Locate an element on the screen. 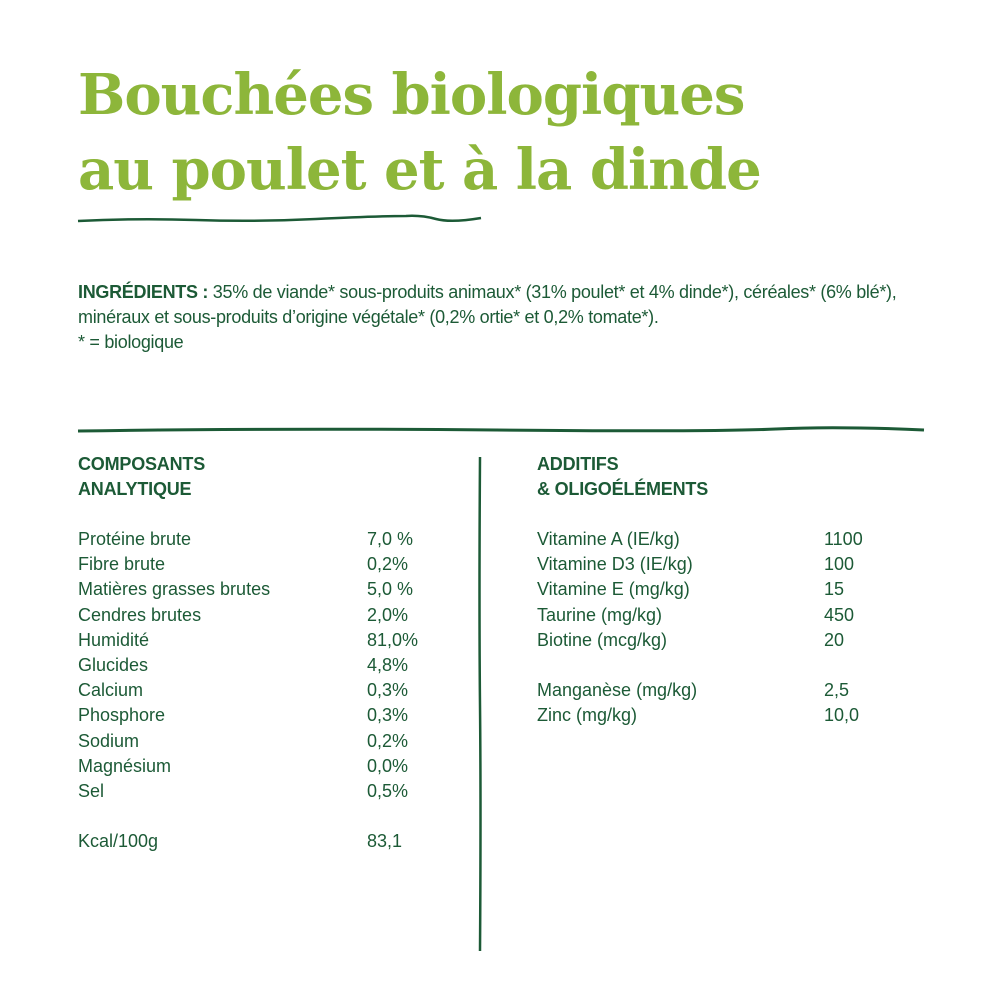  row-name: Sodium is located at coordinates (109, 740).